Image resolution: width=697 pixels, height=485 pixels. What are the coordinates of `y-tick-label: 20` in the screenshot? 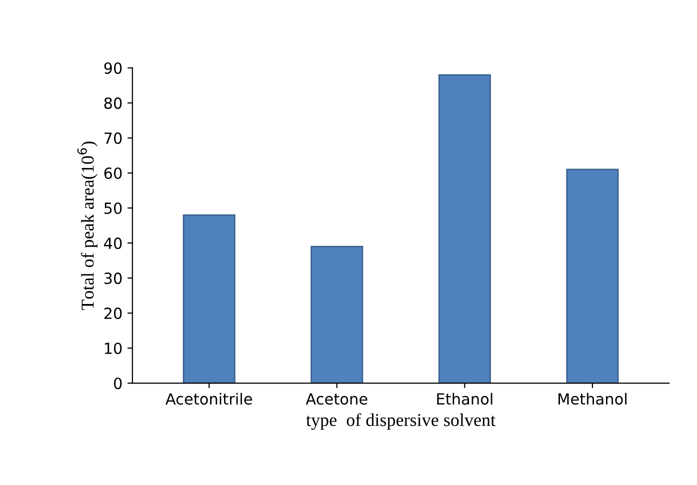 It's located at (113, 314).